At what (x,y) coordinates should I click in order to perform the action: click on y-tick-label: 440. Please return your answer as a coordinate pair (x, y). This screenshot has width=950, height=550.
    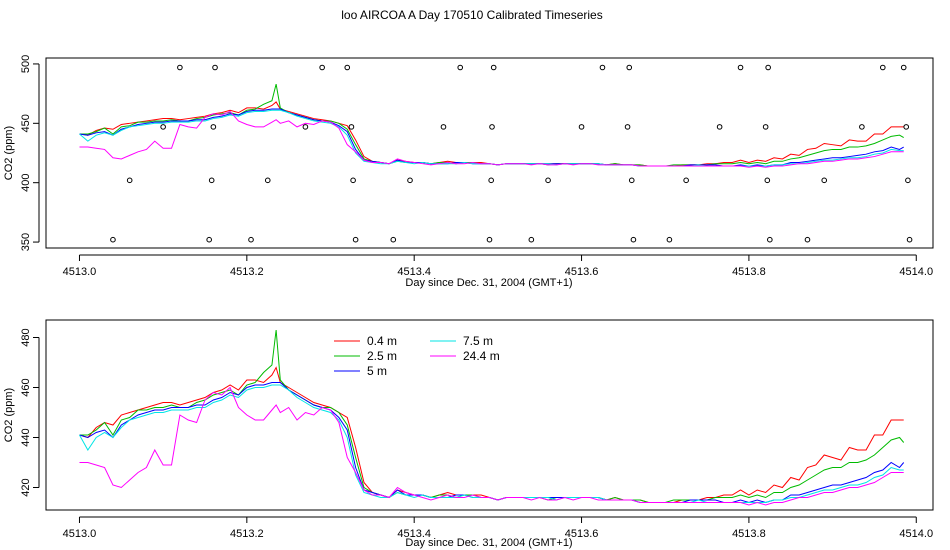
    Looking at the image, I should click on (26, 437).